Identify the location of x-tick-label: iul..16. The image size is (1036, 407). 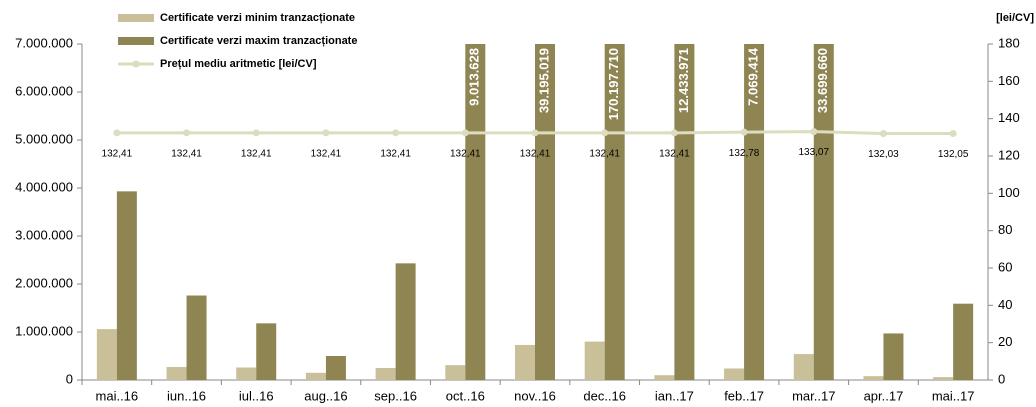
(256, 395).